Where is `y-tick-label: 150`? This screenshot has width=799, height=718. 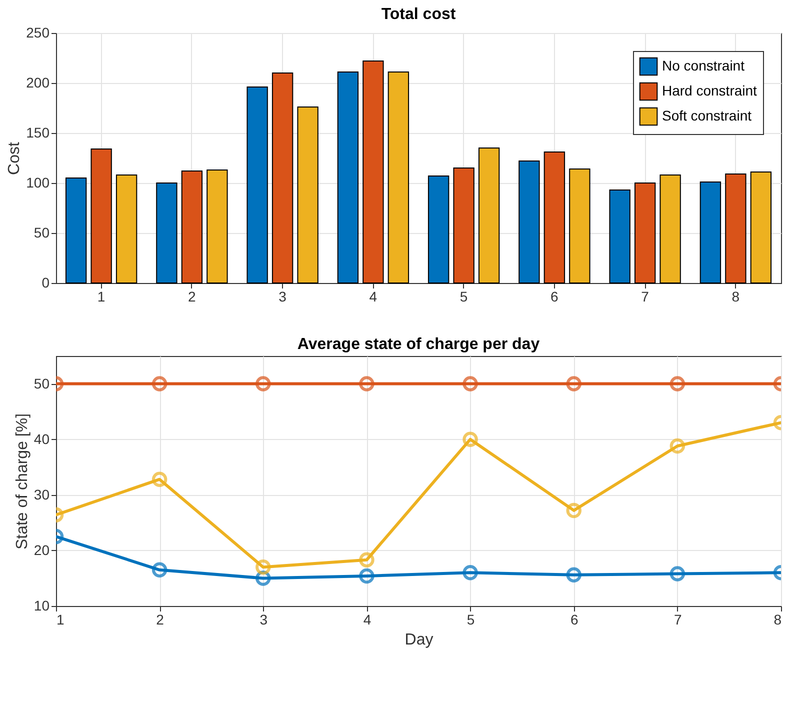 y-tick-label: 150 is located at coordinates (38, 132).